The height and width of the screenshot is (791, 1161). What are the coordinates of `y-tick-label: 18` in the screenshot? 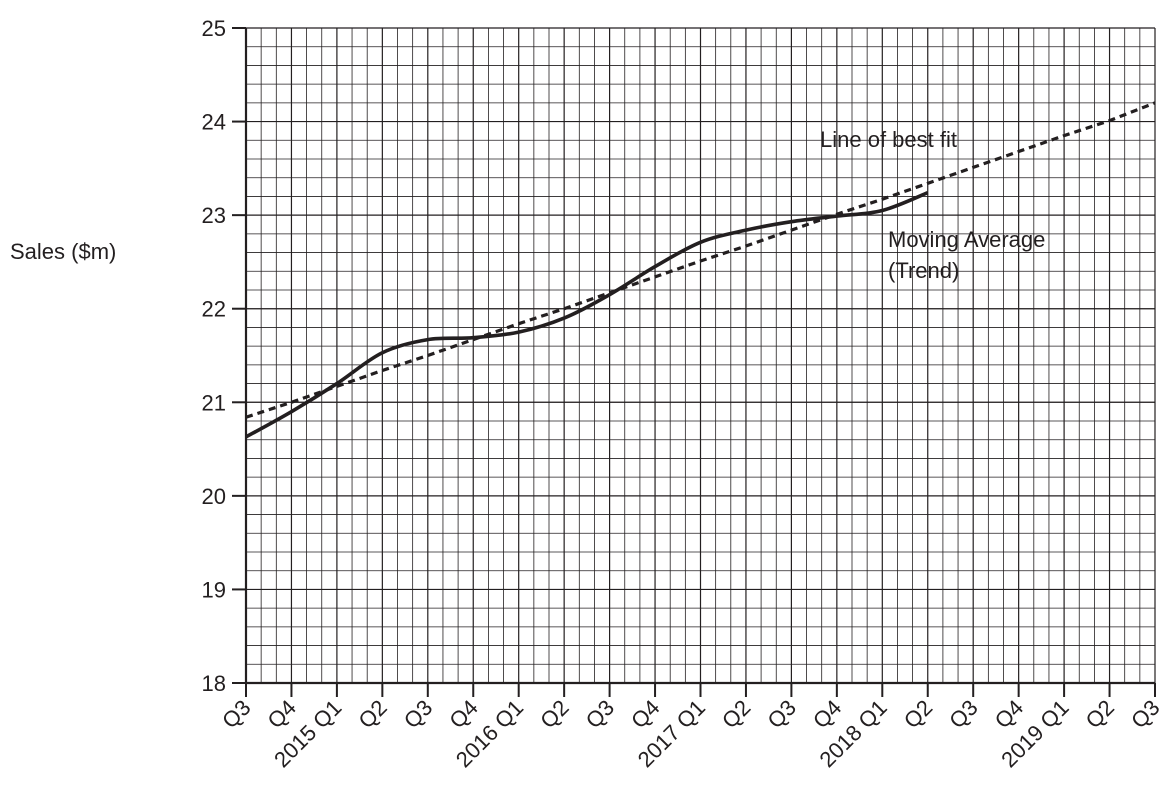 It's located at (214, 683).